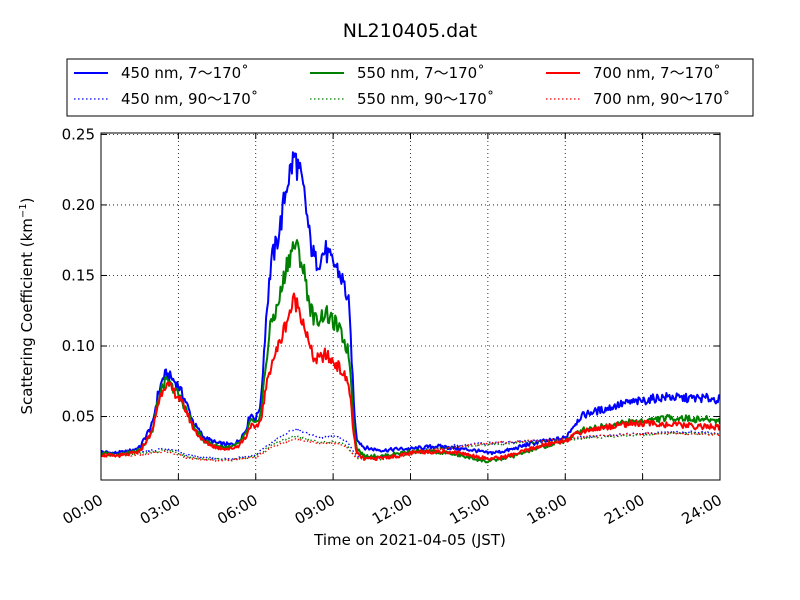 The image size is (800, 600). Describe the element at coordinates (425, 99) in the screenshot. I see `legend-label: 550 nm, 90～170˚` at that location.